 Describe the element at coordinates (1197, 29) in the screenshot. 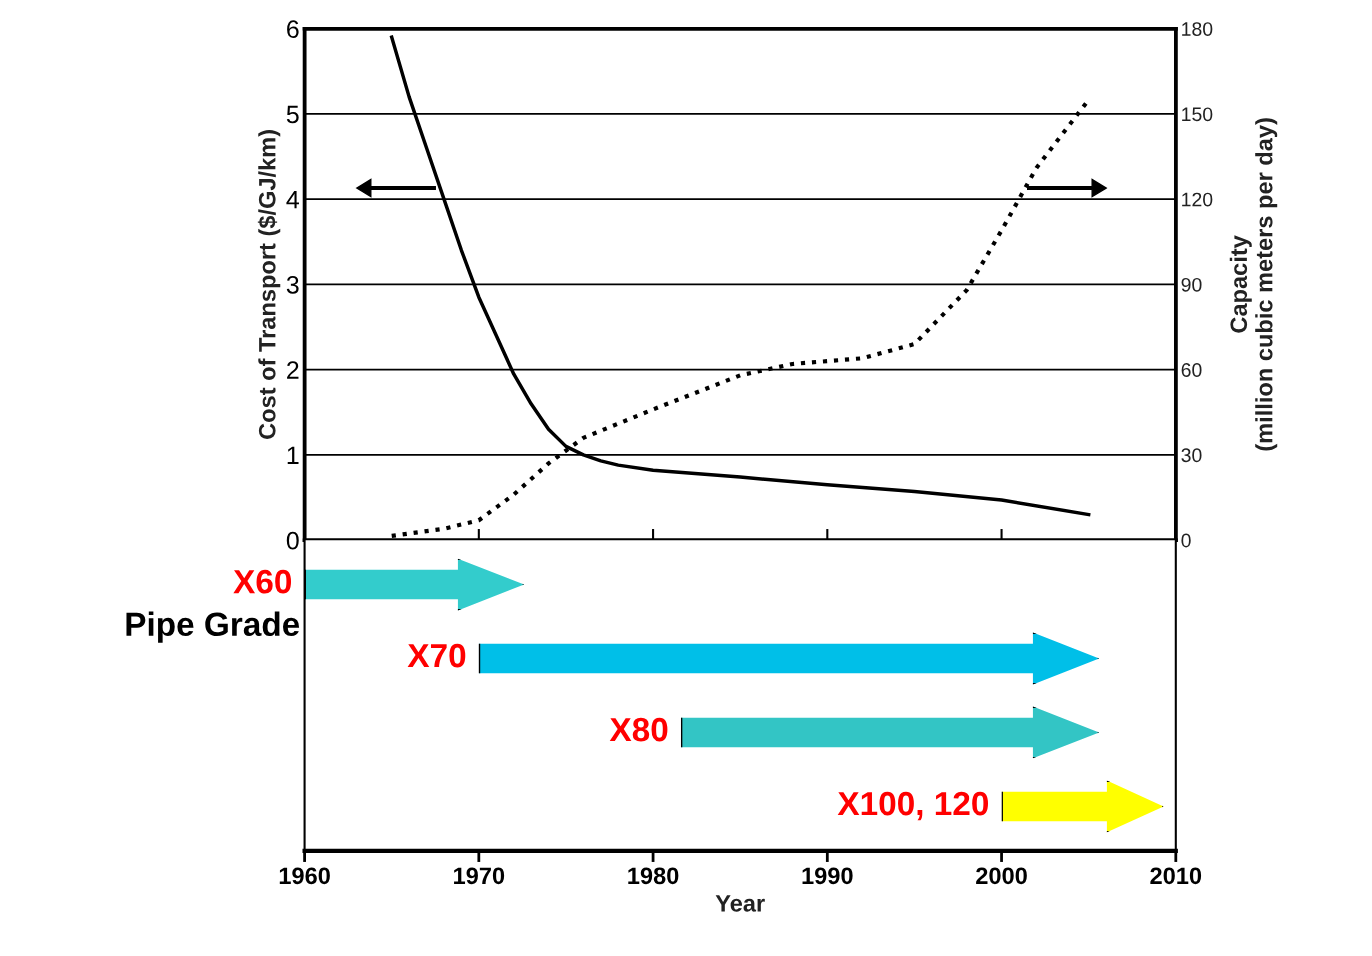

I see `y2-tick-label: 180` at that location.